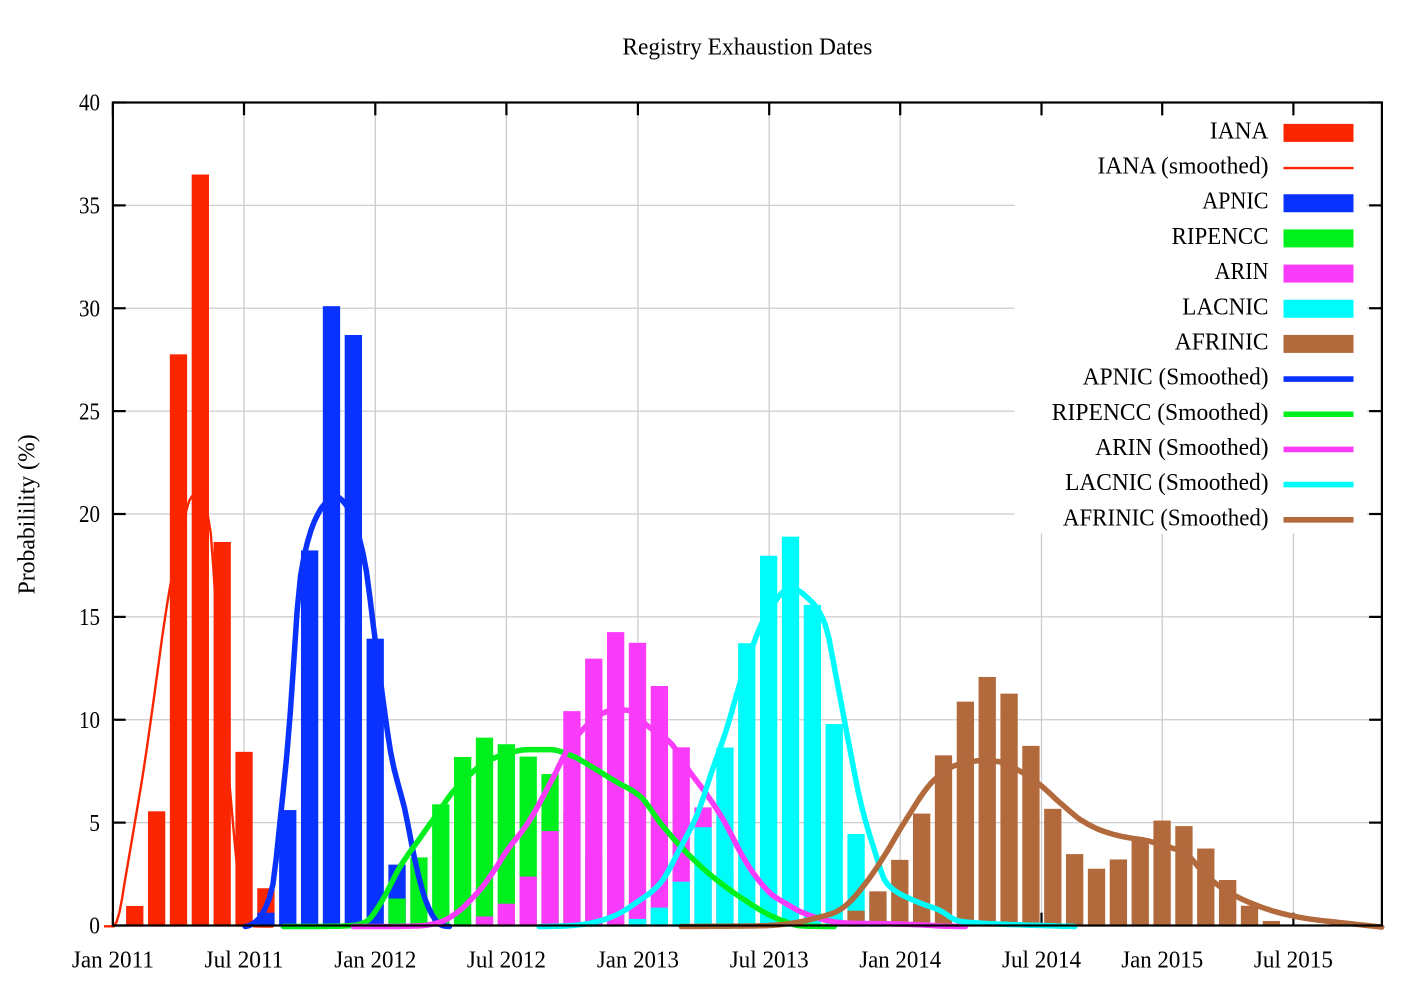 The image size is (1422, 995). I want to click on svg-text: Registry Exhaustion Dates, so click(747, 47).